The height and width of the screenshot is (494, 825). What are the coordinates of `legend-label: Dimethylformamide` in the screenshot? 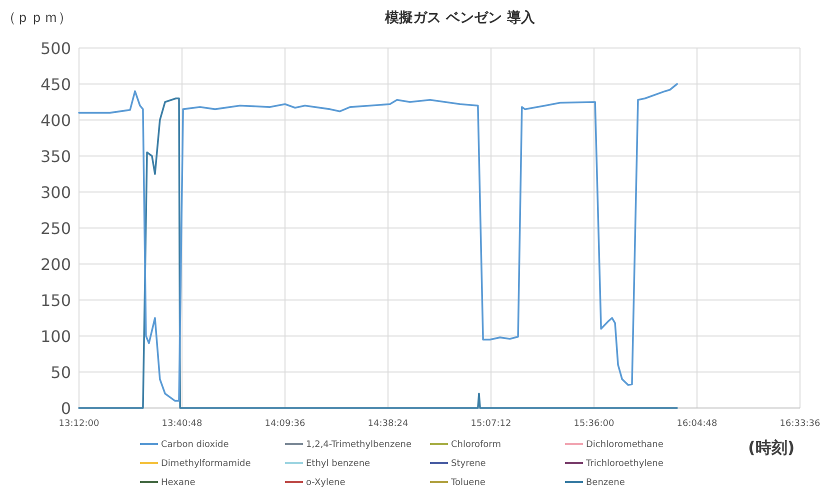 It's located at (206, 464).